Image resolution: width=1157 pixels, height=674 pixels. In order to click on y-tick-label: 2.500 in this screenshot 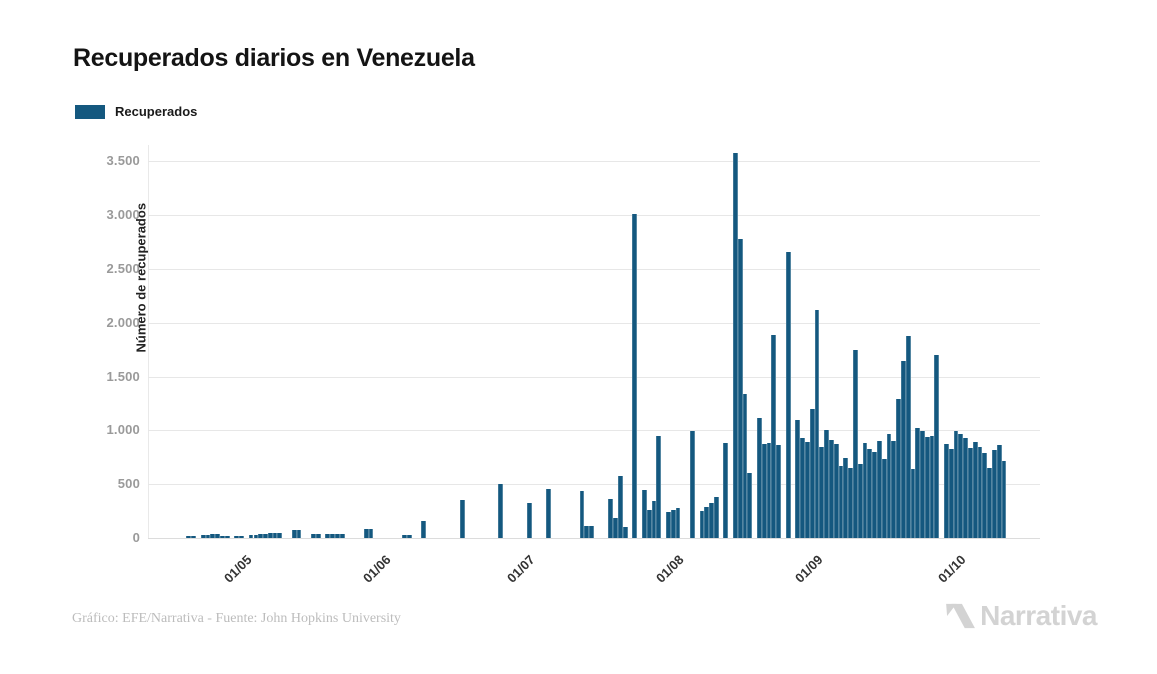, I will do `click(123, 268)`.